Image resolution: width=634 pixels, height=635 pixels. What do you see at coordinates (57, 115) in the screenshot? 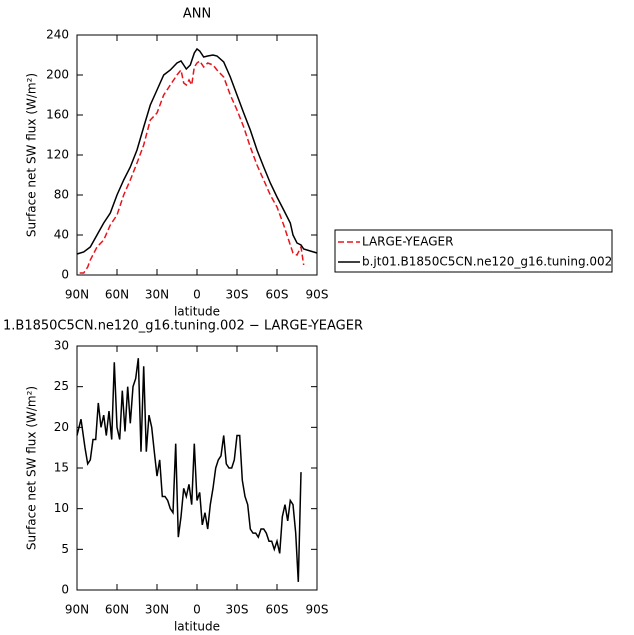
I see `y-tick-label: 160` at bounding box center [57, 115].